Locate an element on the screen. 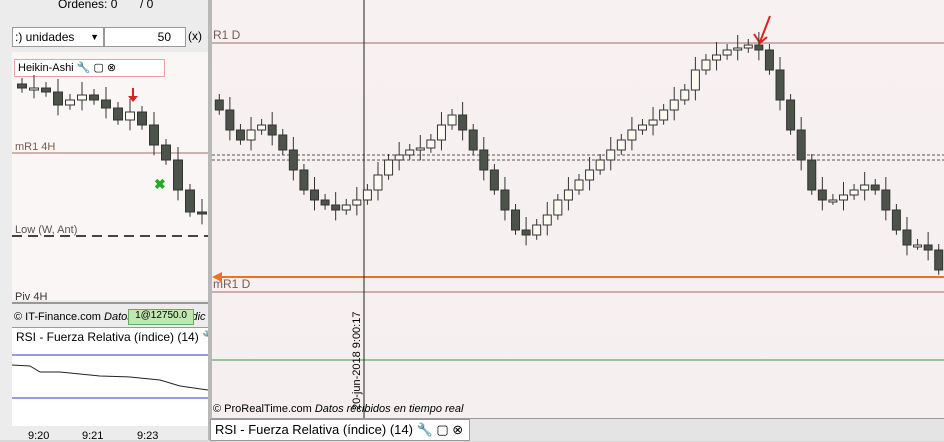  rsi-tab-text: RSI - Fuerza Relativa (índice) (14) is located at coordinates (314, 429).